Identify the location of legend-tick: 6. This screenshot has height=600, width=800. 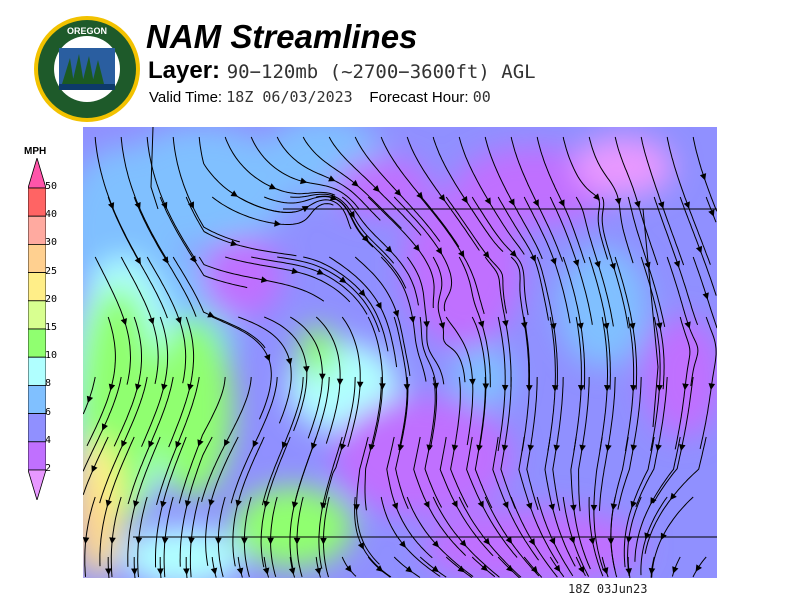
(48, 412).